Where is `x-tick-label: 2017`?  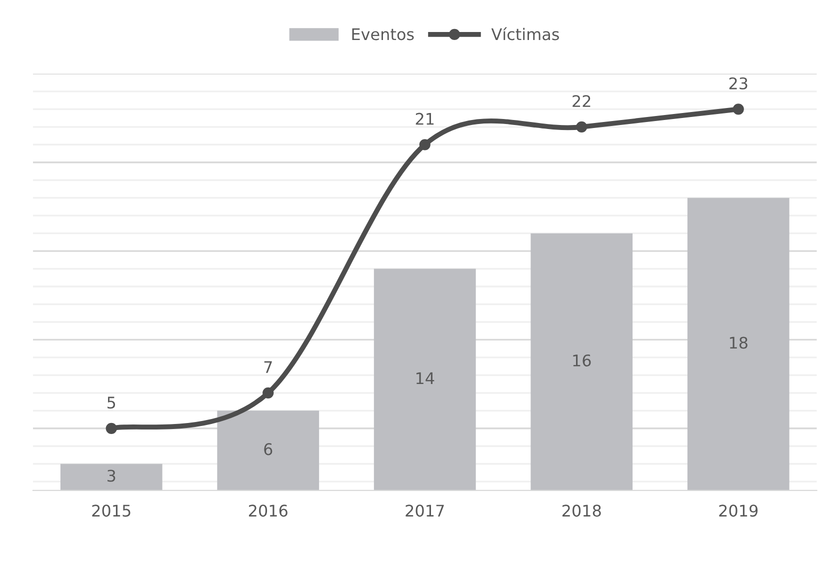
x-tick-label: 2017 is located at coordinates (425, 510).